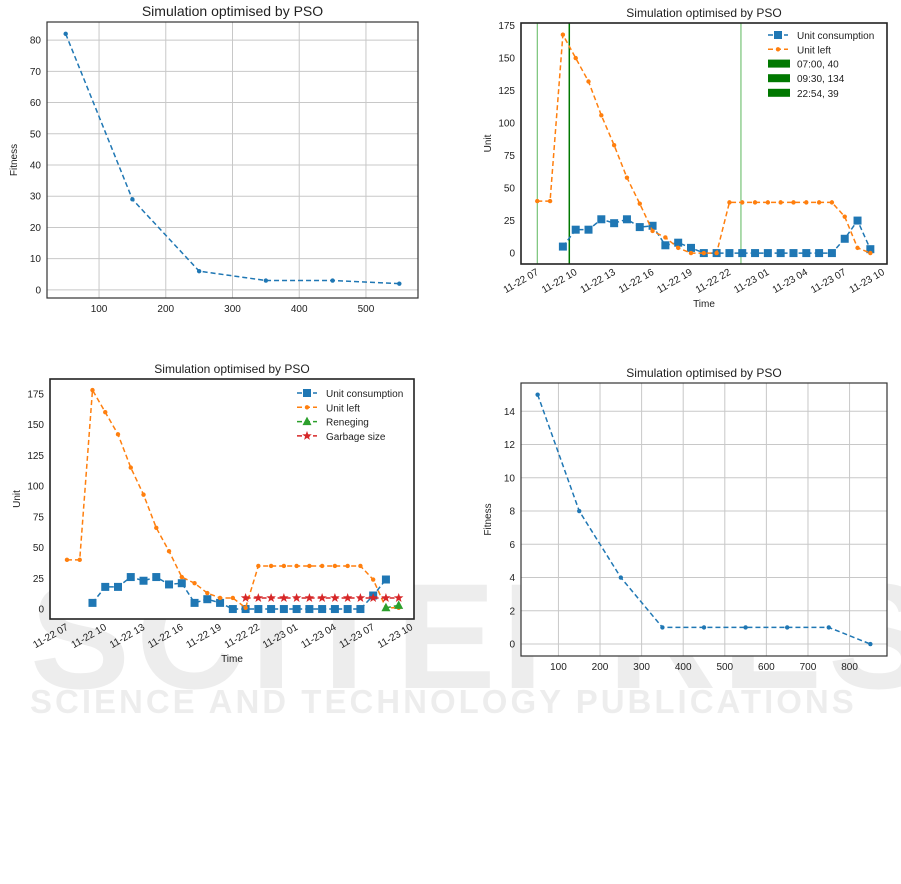 The image size is (901, 884). I want to click on x-tick-label: 300, so click(232, 309).